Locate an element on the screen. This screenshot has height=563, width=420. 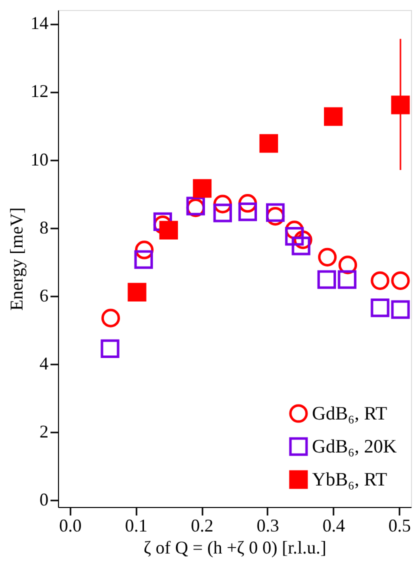
x-tick-label: 0.0 is located at coordinates (70, 526).